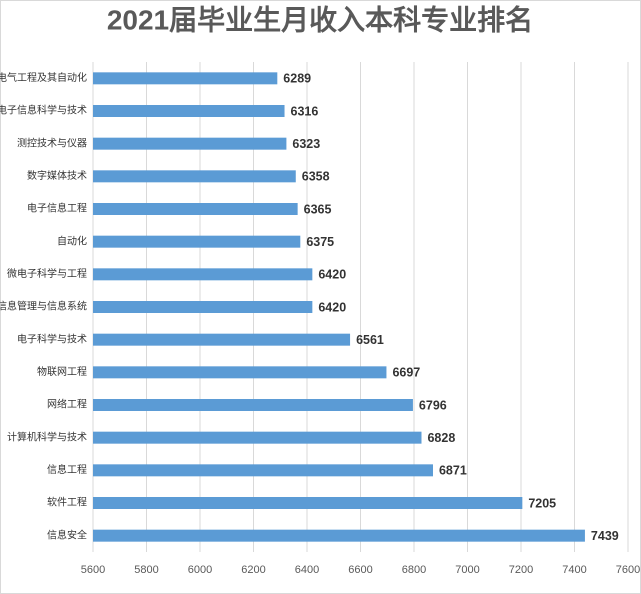 This screenshot has width=641, height=594. I want to click on value-label: 6697, so click(406, 373).